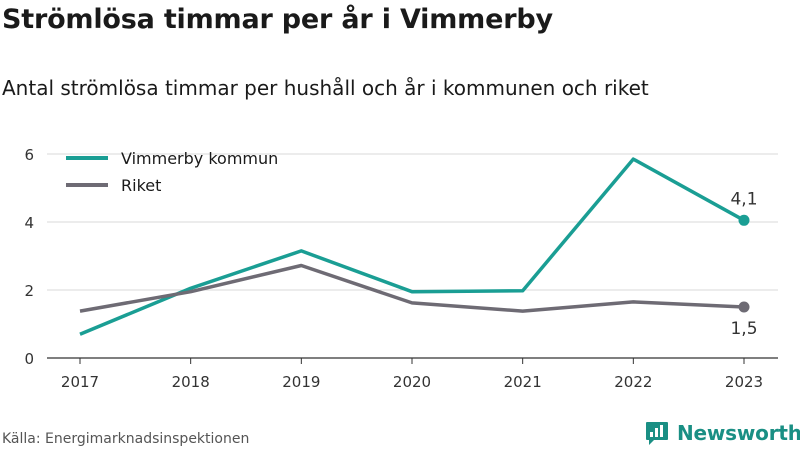  Describe the element at coordinates (743, 199) in the screenshot. I see `data-label: 4,1` at that location.